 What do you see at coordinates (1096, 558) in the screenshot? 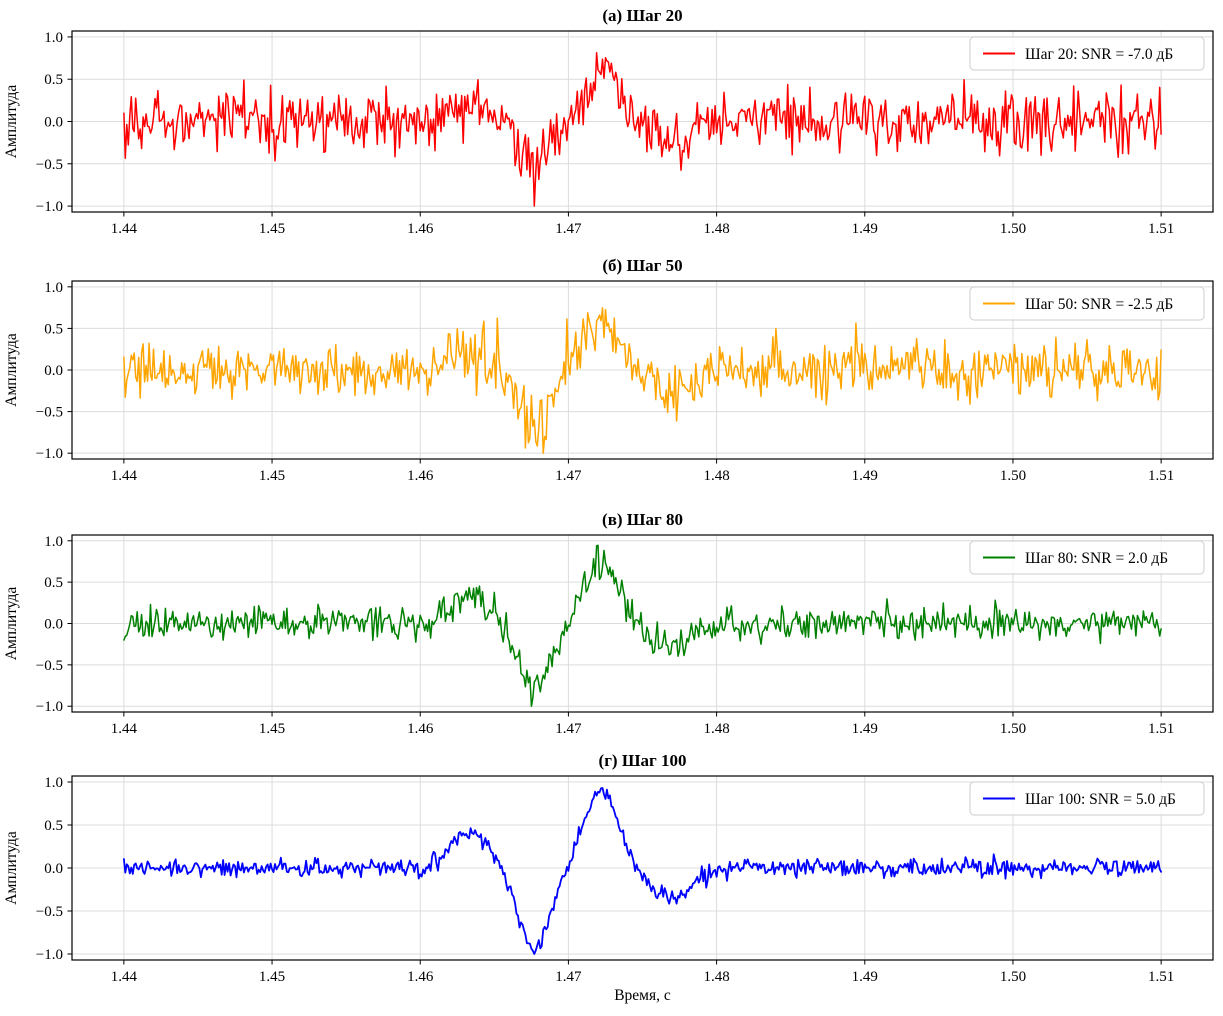
I see `legend-label: Шаг 80: SNR = 2.0 дБ` at bounding box center [1096, 558].